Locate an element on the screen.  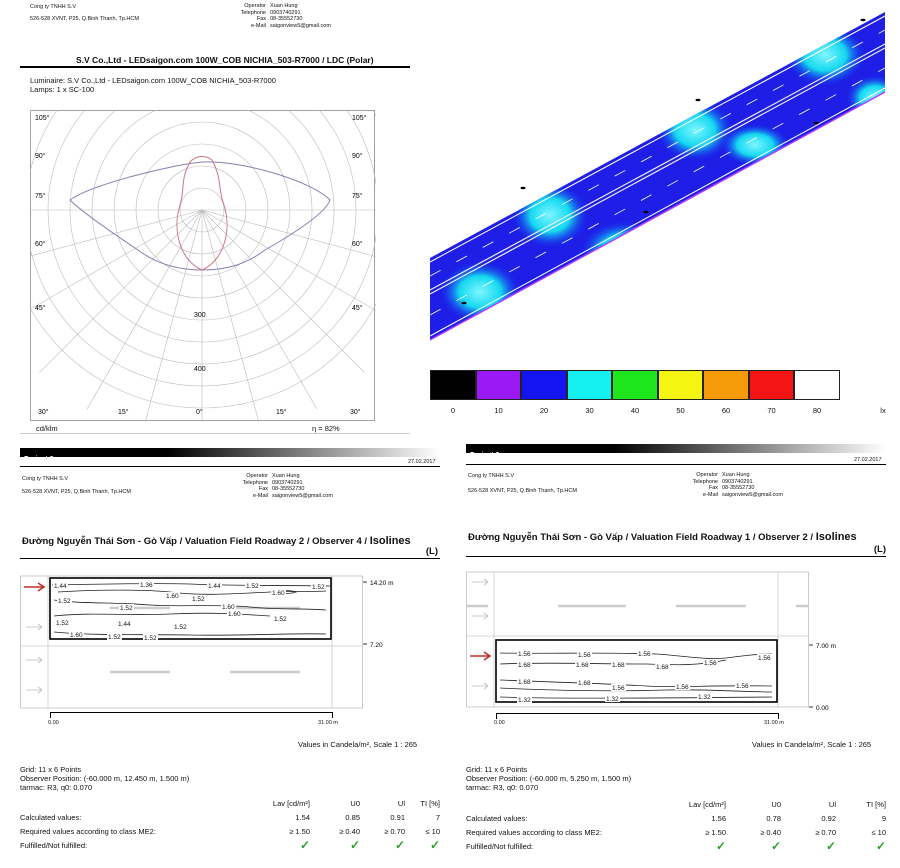
angle-15-right: 15° is located at coordinates (281, 412).